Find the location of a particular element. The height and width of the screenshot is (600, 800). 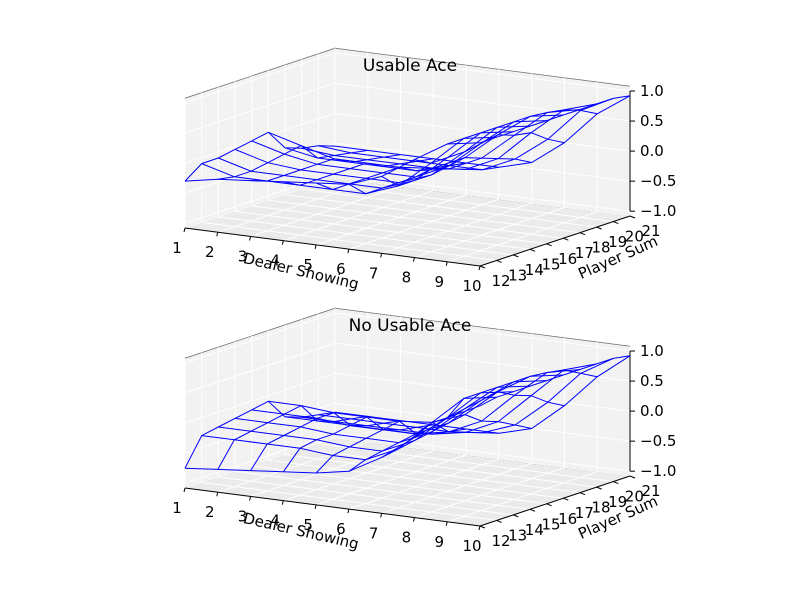

plot-title: No Usable Ace is located at coordinates (410, 326).